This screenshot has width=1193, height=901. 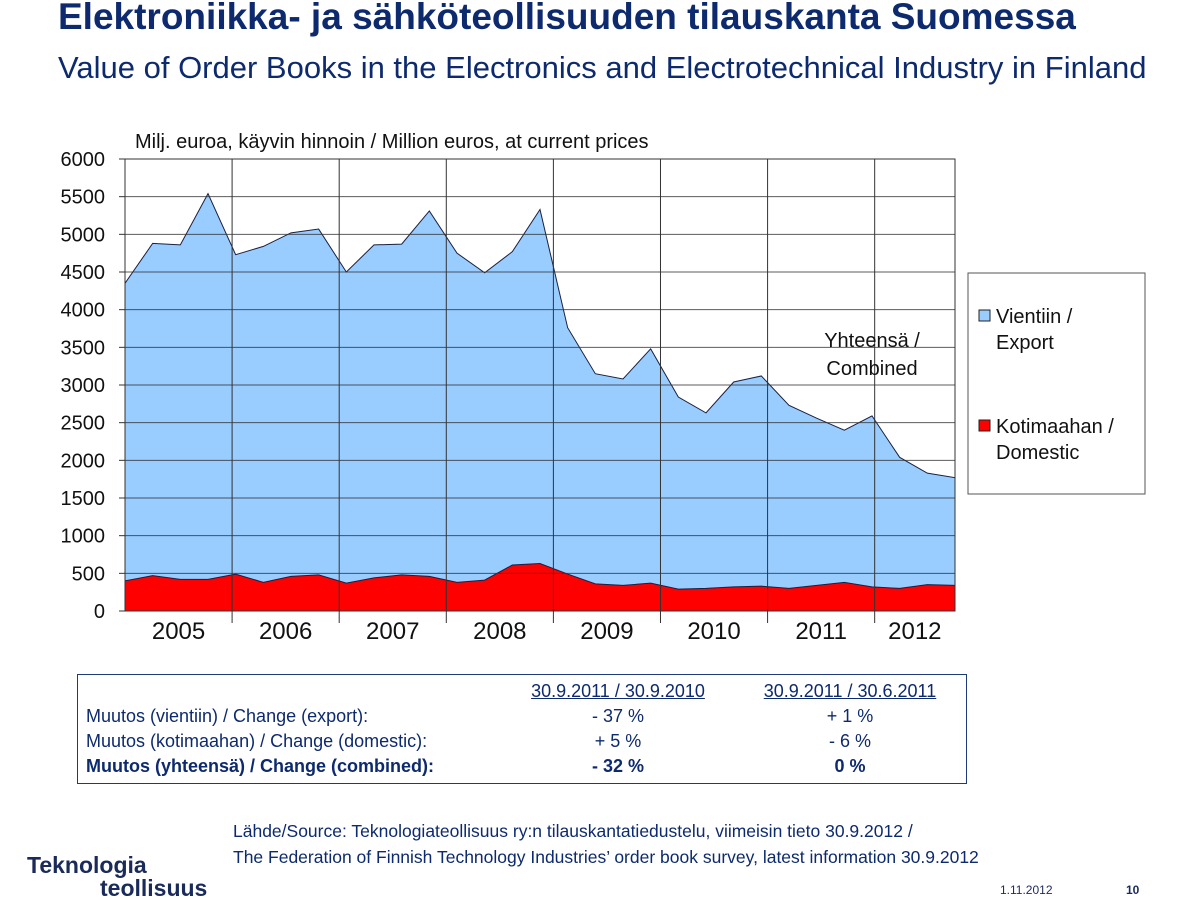 I want to click on legend-line: Kotimaahan /, so click(x=1055, y=427).